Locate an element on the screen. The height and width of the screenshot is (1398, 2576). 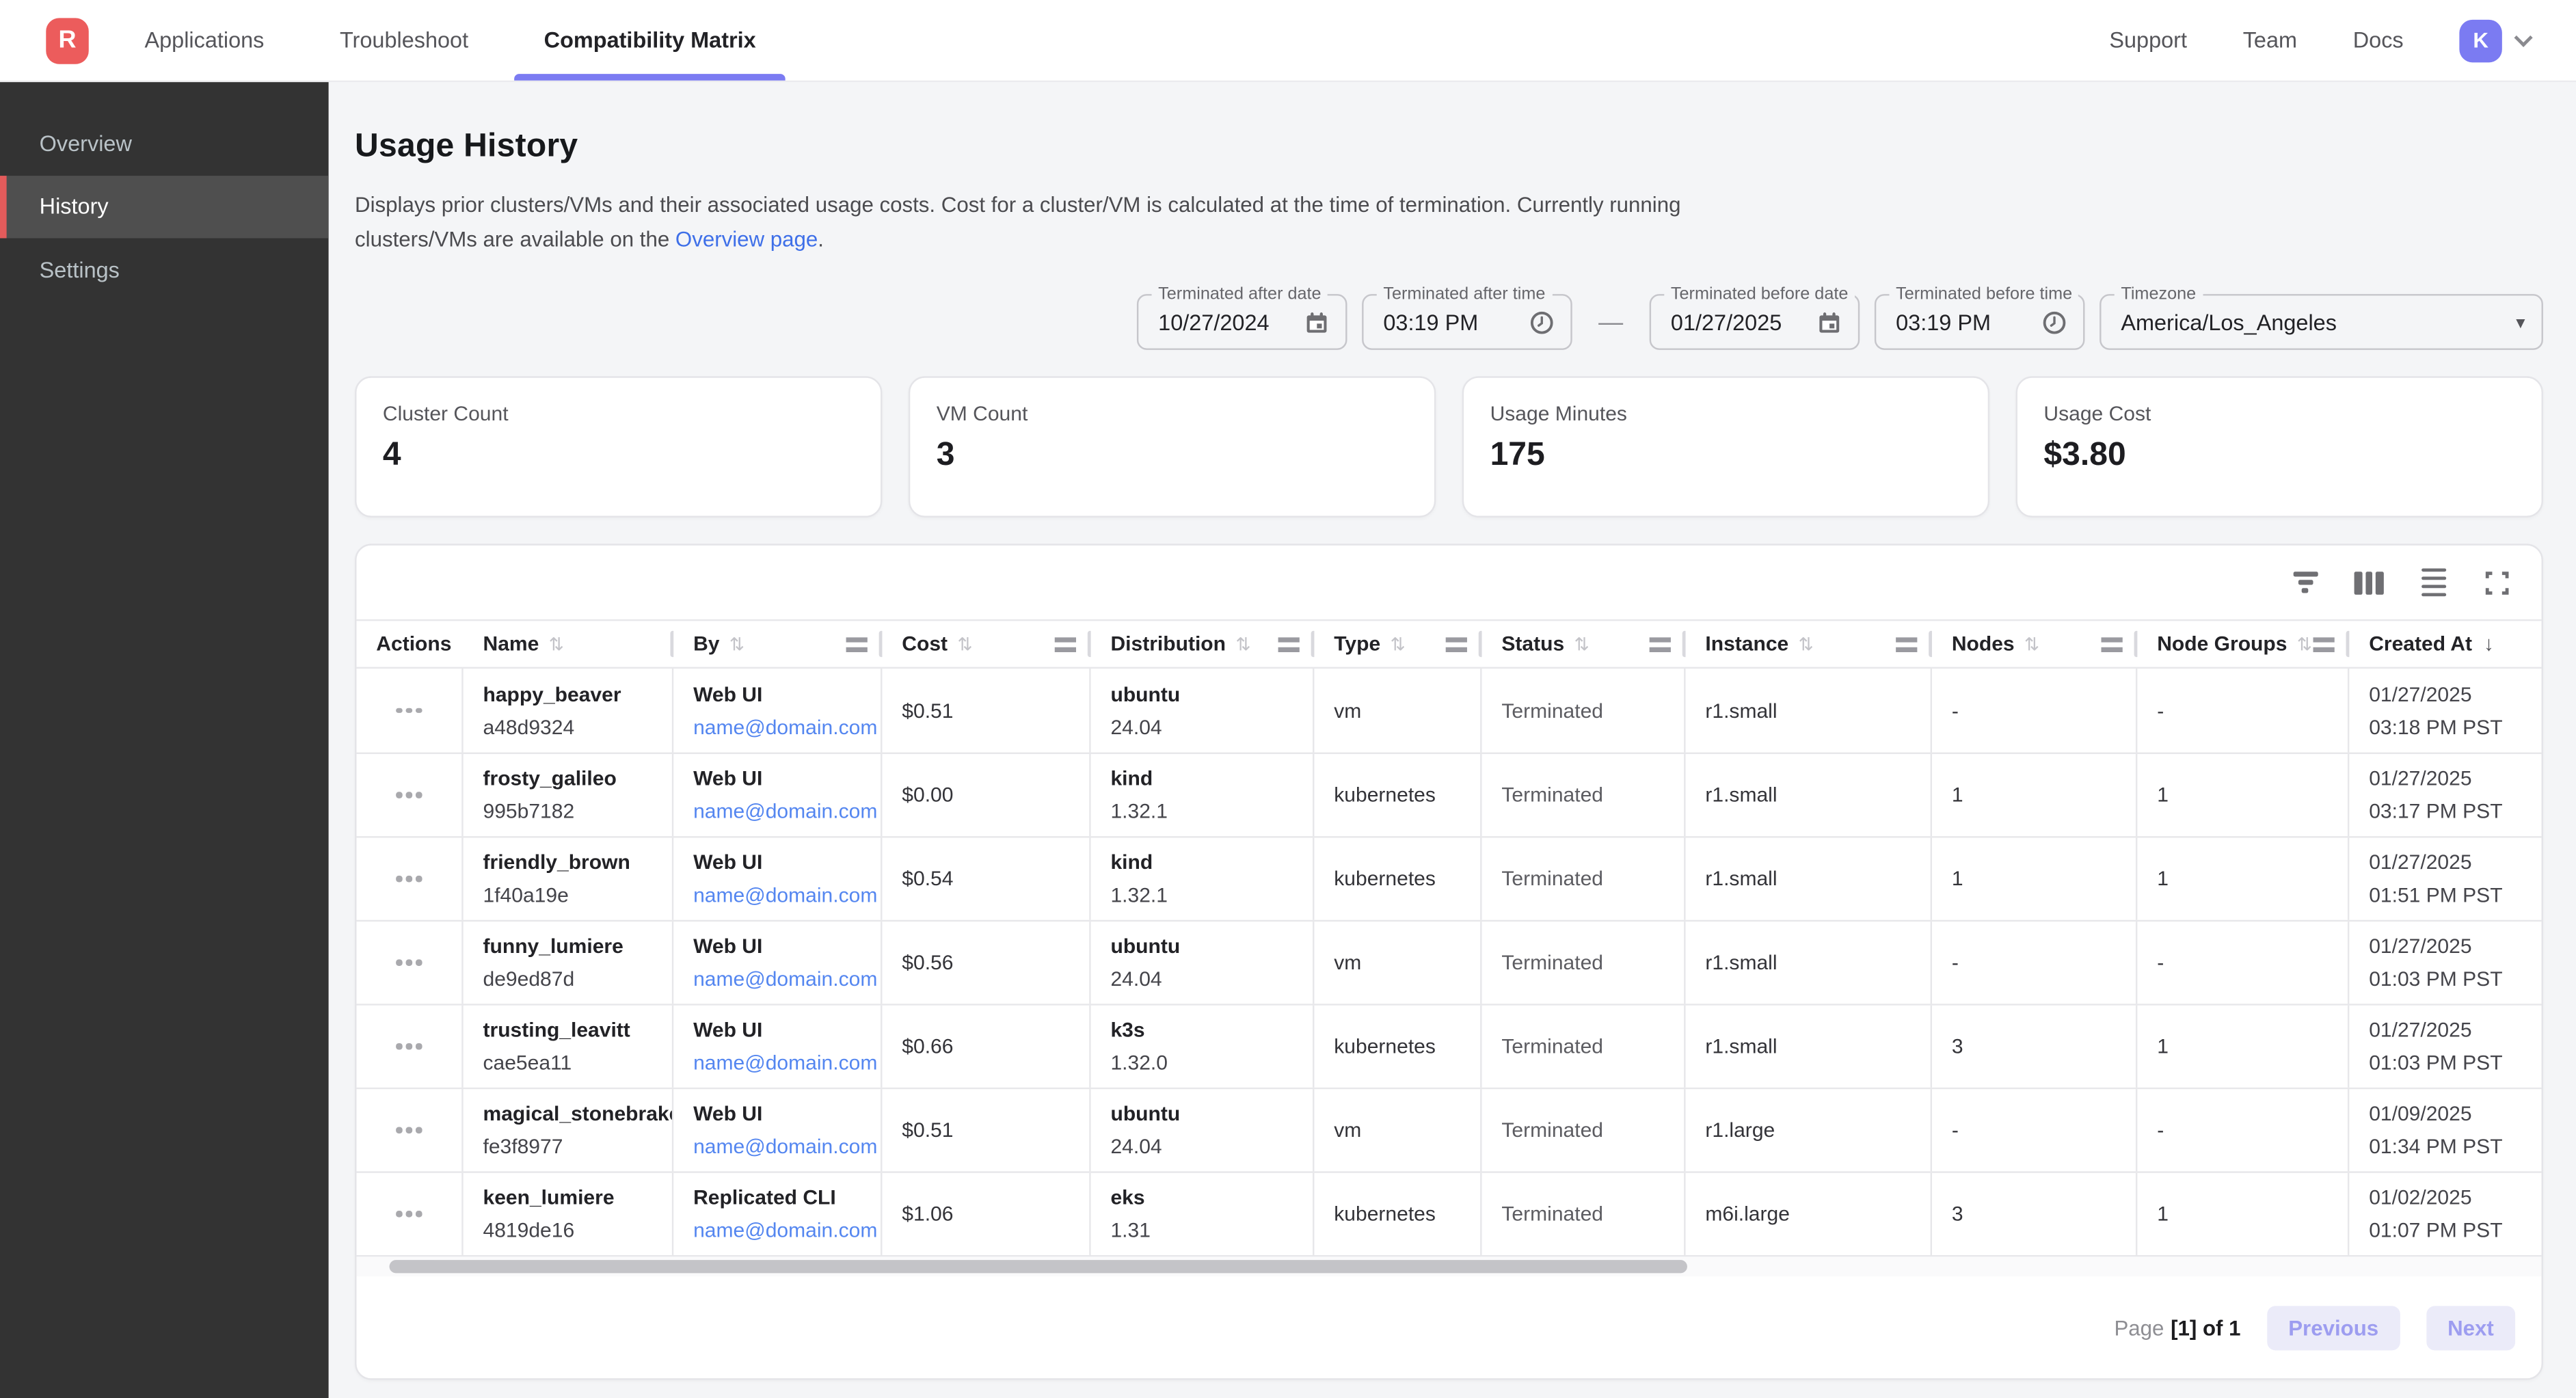
cluster-id: 4819de16 is located at coordinates (529, 1230).